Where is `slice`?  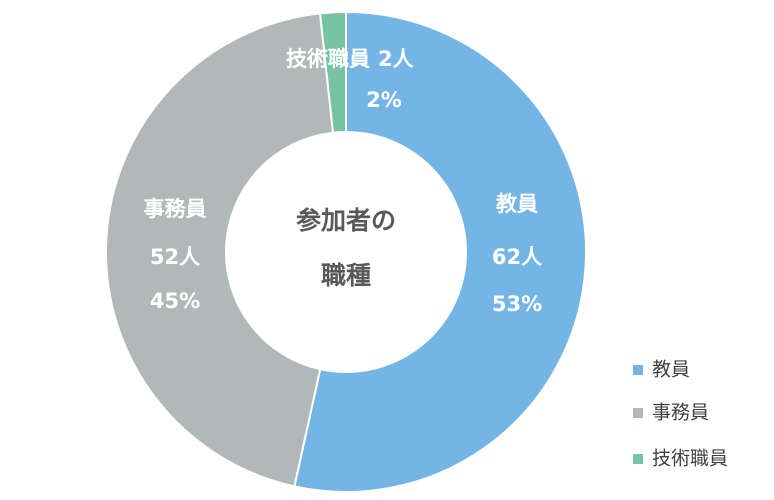
slice is located at coordinates (332, 72).